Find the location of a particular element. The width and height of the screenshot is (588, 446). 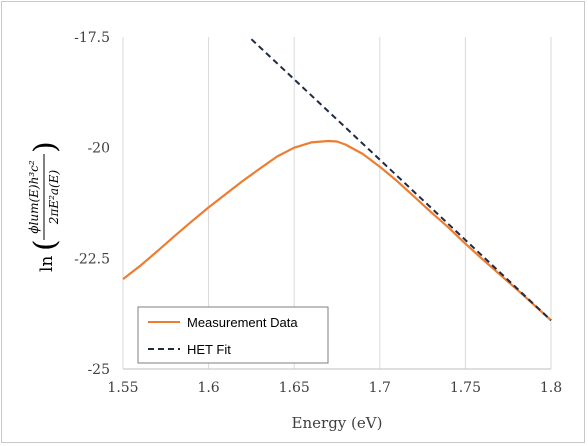

y-axis-title-close-paren: ) is located at coordinates (45, 147).